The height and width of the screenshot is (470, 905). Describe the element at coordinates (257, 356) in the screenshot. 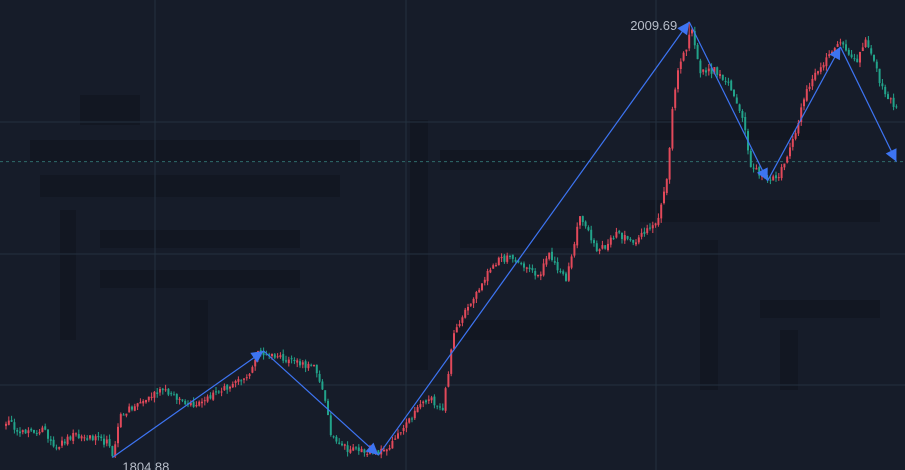

I see `trend-arrowhead` at that location.